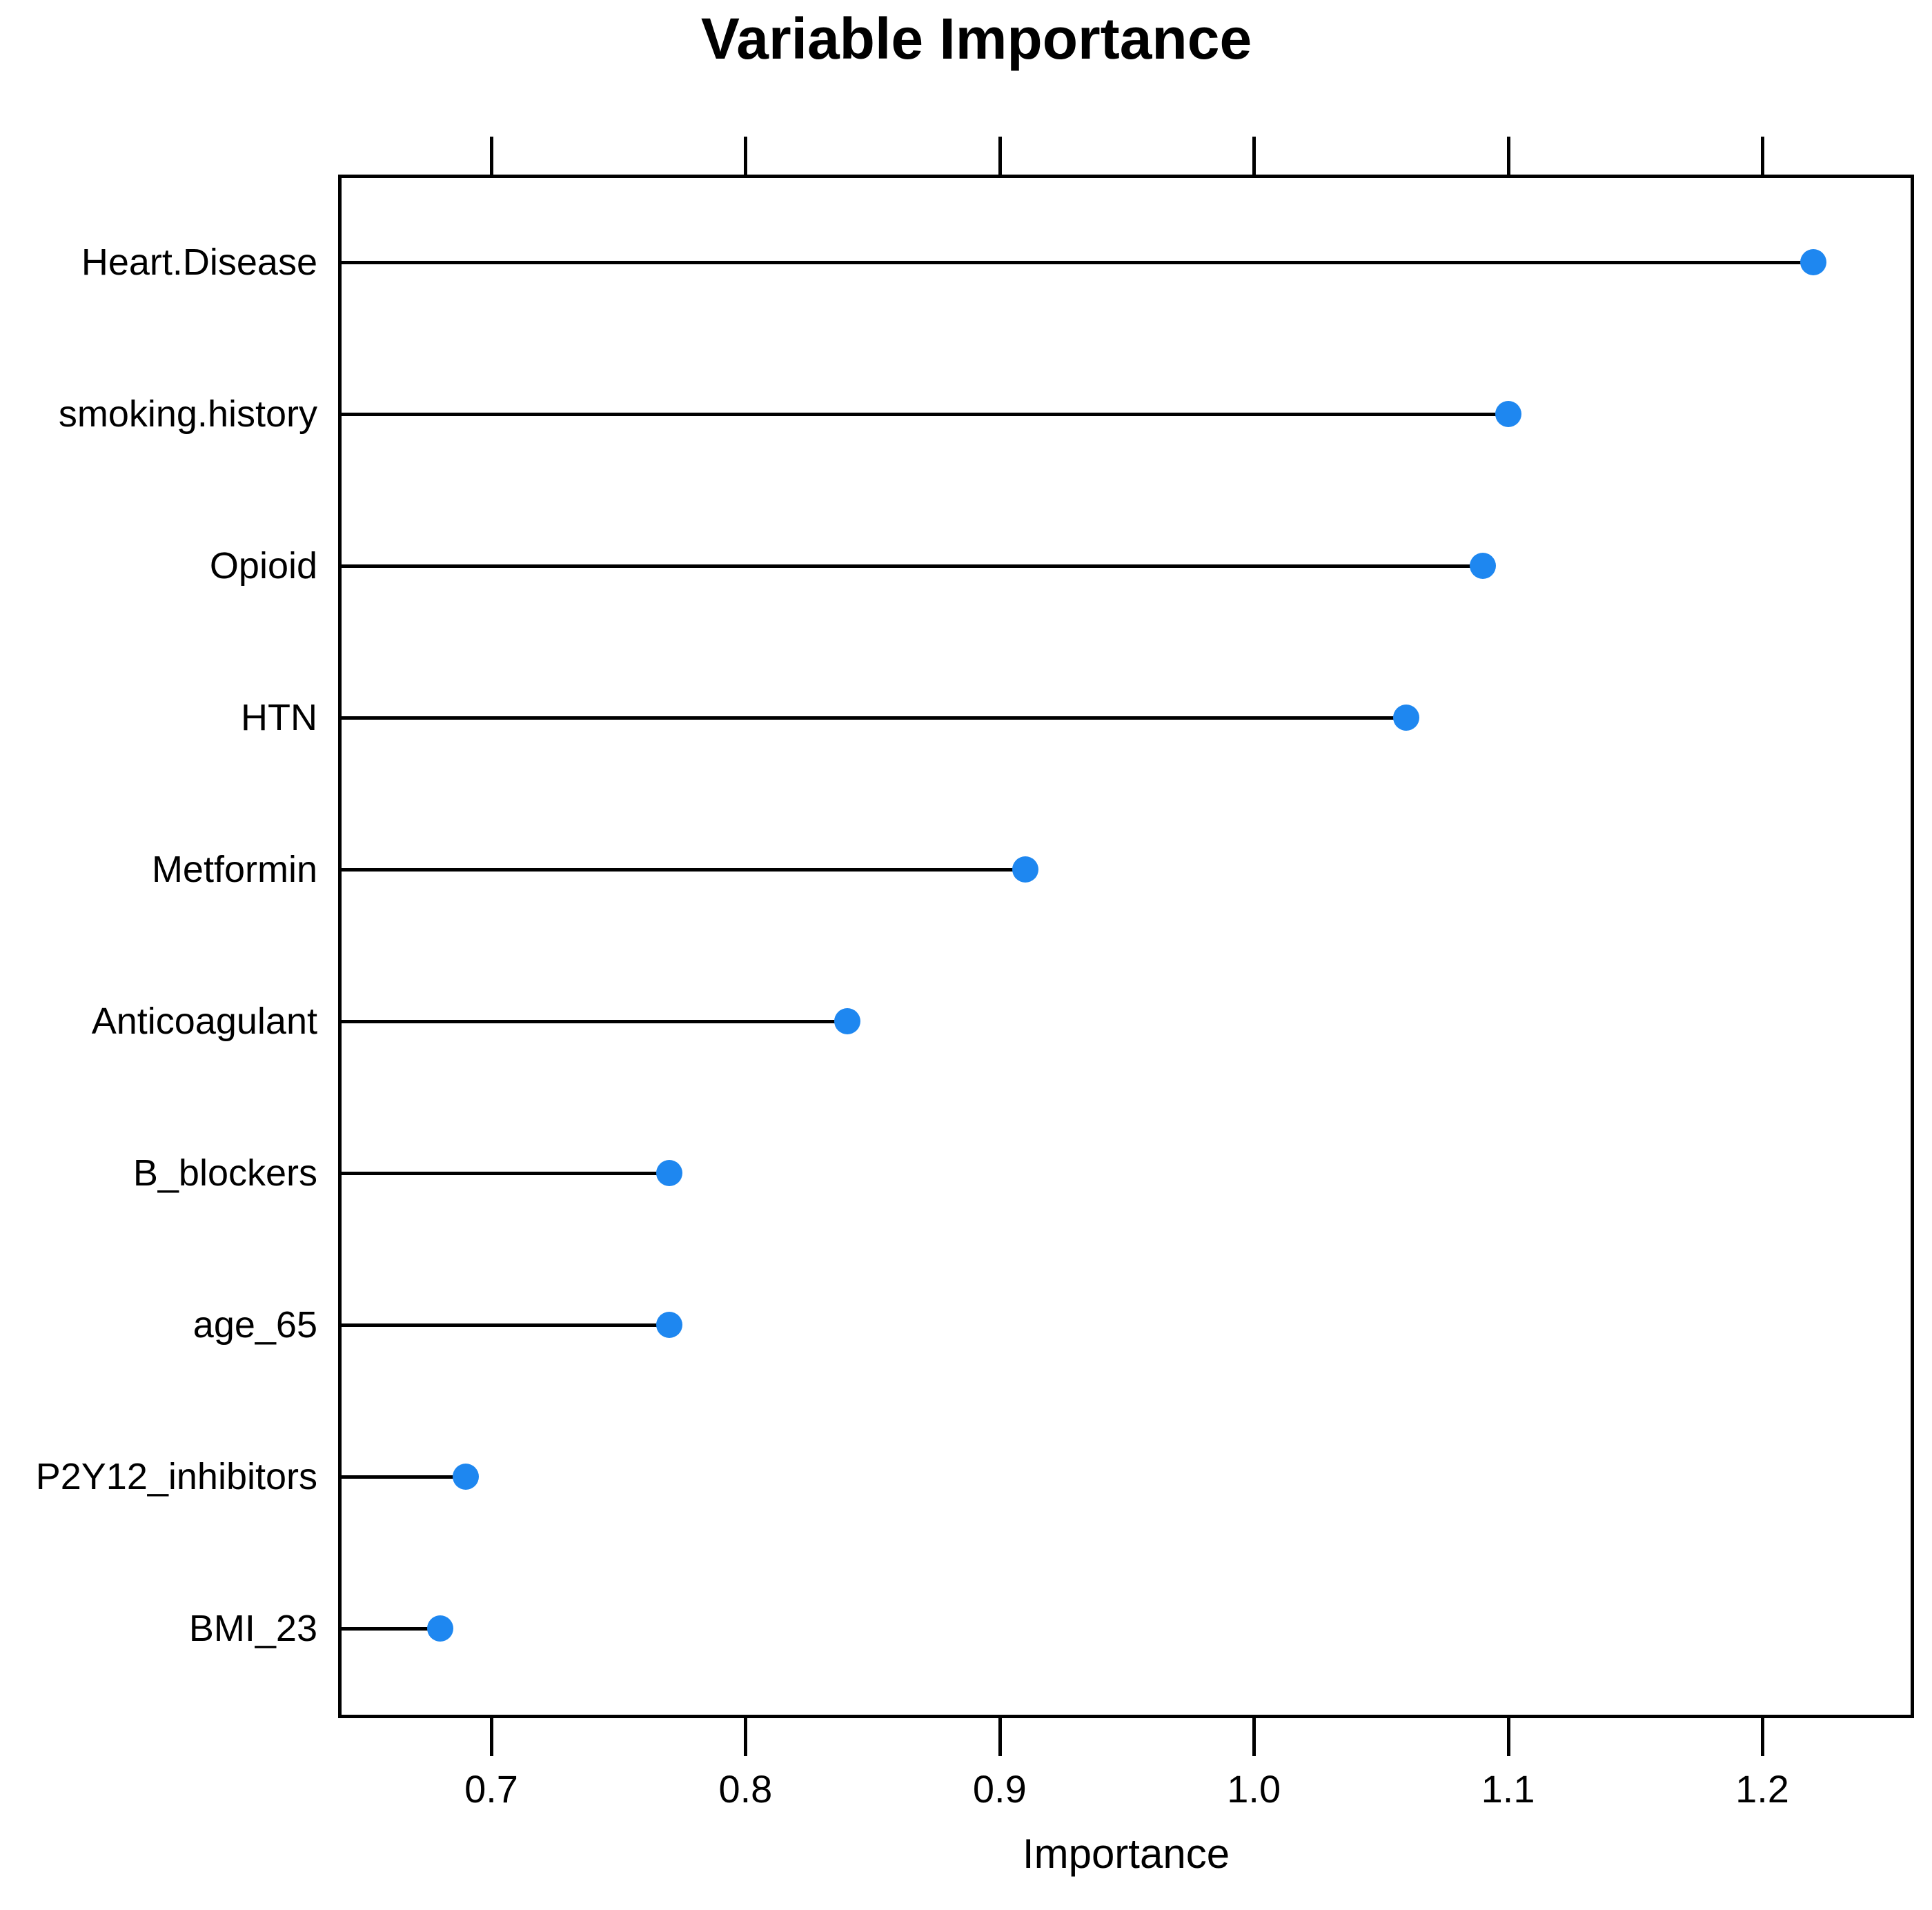 This screenshot has width=1932, height=1910. Describe the element at coordinates (1254, 1789) in the screenshot. I see `x-axis-tick-label: 1.0` at that location.